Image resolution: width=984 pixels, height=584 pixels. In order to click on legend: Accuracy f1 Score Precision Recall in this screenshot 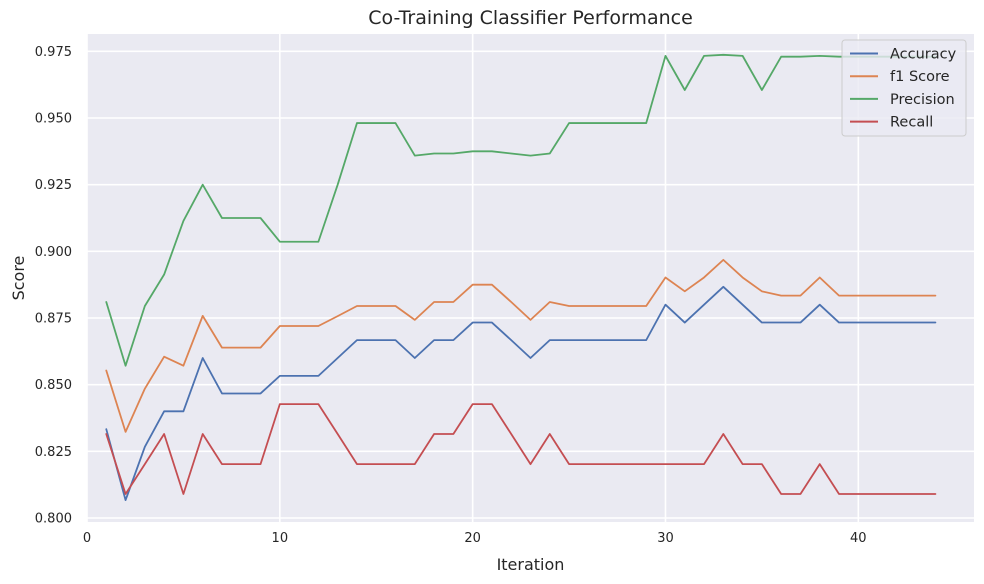, I will do `click(904, 88)`.